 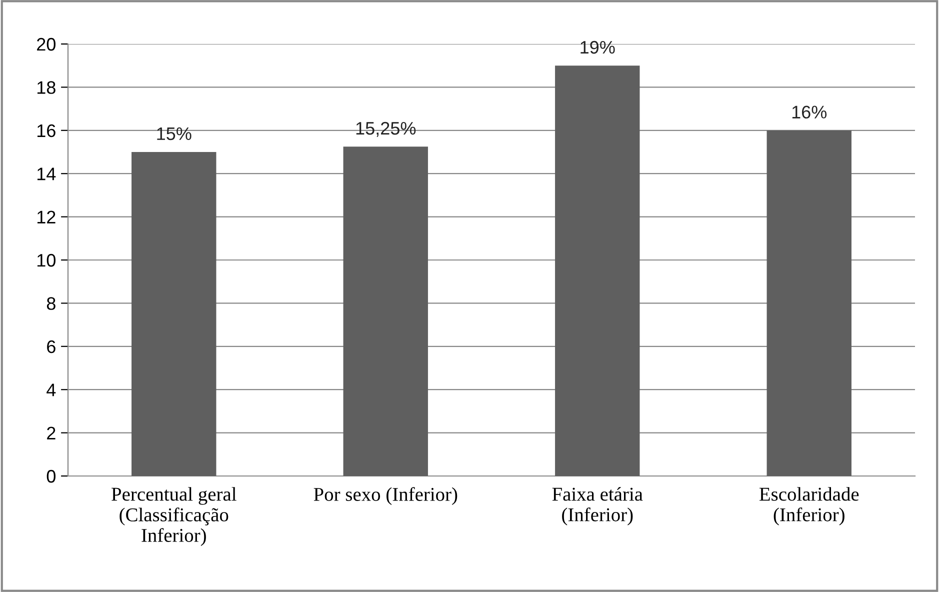 I want to click on y-tick-label: 4, so click(x=51, y=390).